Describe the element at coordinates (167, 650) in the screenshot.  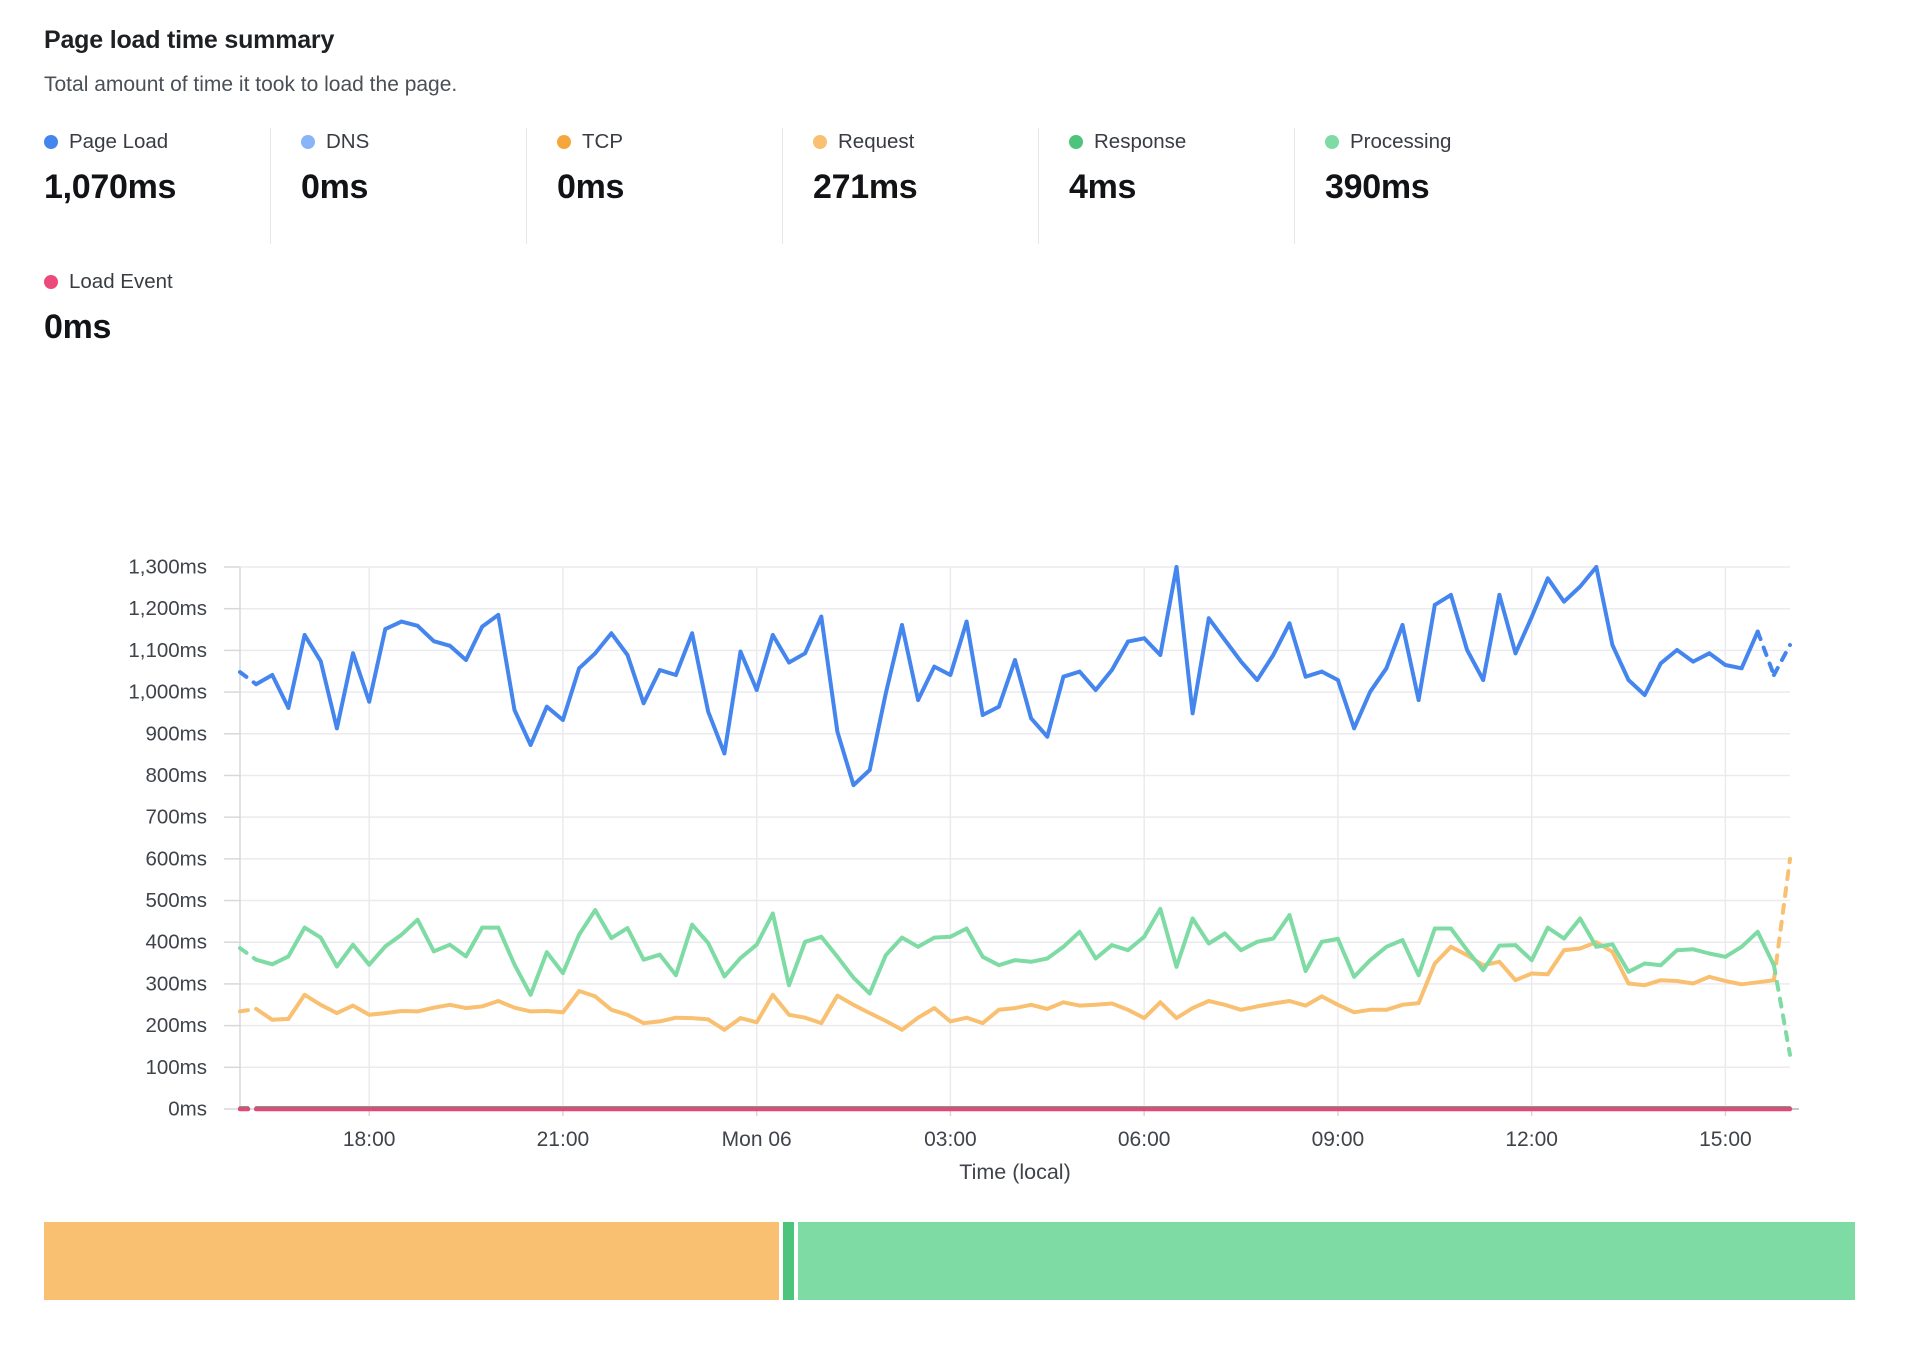
I see `y-axis-label: 1,100ms` at that location.